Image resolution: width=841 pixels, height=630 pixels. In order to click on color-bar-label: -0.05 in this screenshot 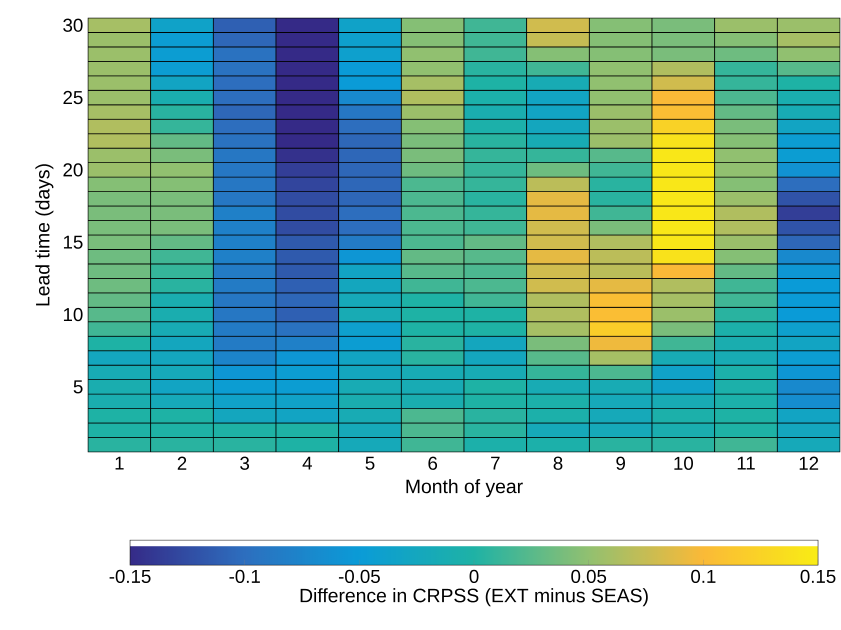, I will do `click(359, 577)`.